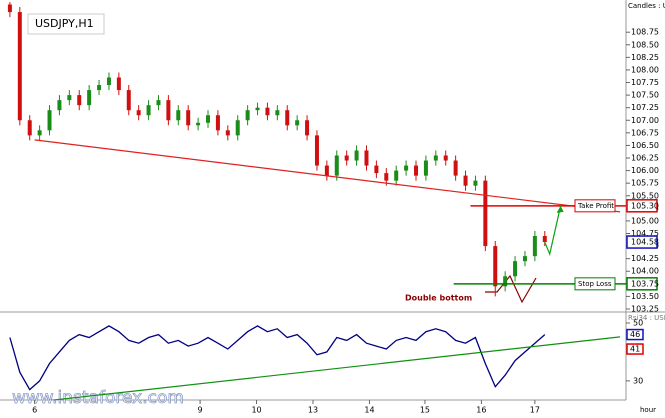  I want to click on oscillator-tag-label: 41, so click(635, 349).